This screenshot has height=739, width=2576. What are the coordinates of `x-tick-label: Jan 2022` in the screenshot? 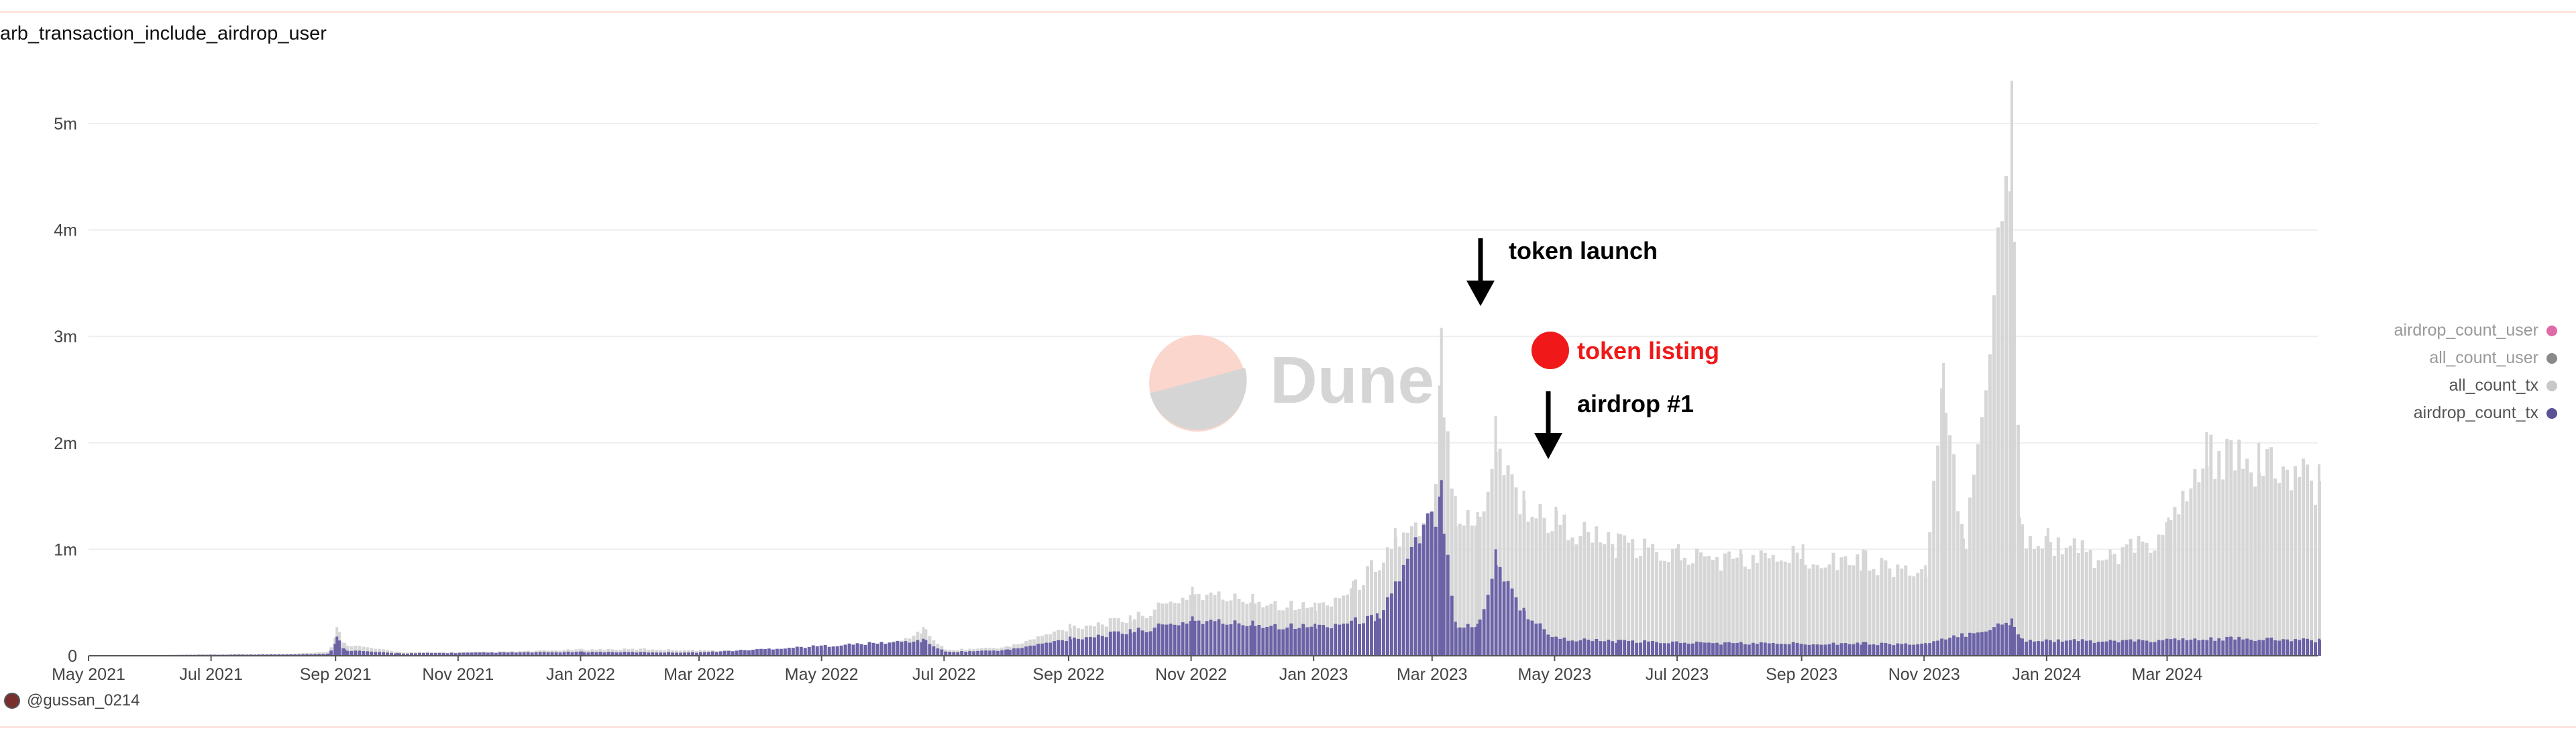 It's located at (580, 674).